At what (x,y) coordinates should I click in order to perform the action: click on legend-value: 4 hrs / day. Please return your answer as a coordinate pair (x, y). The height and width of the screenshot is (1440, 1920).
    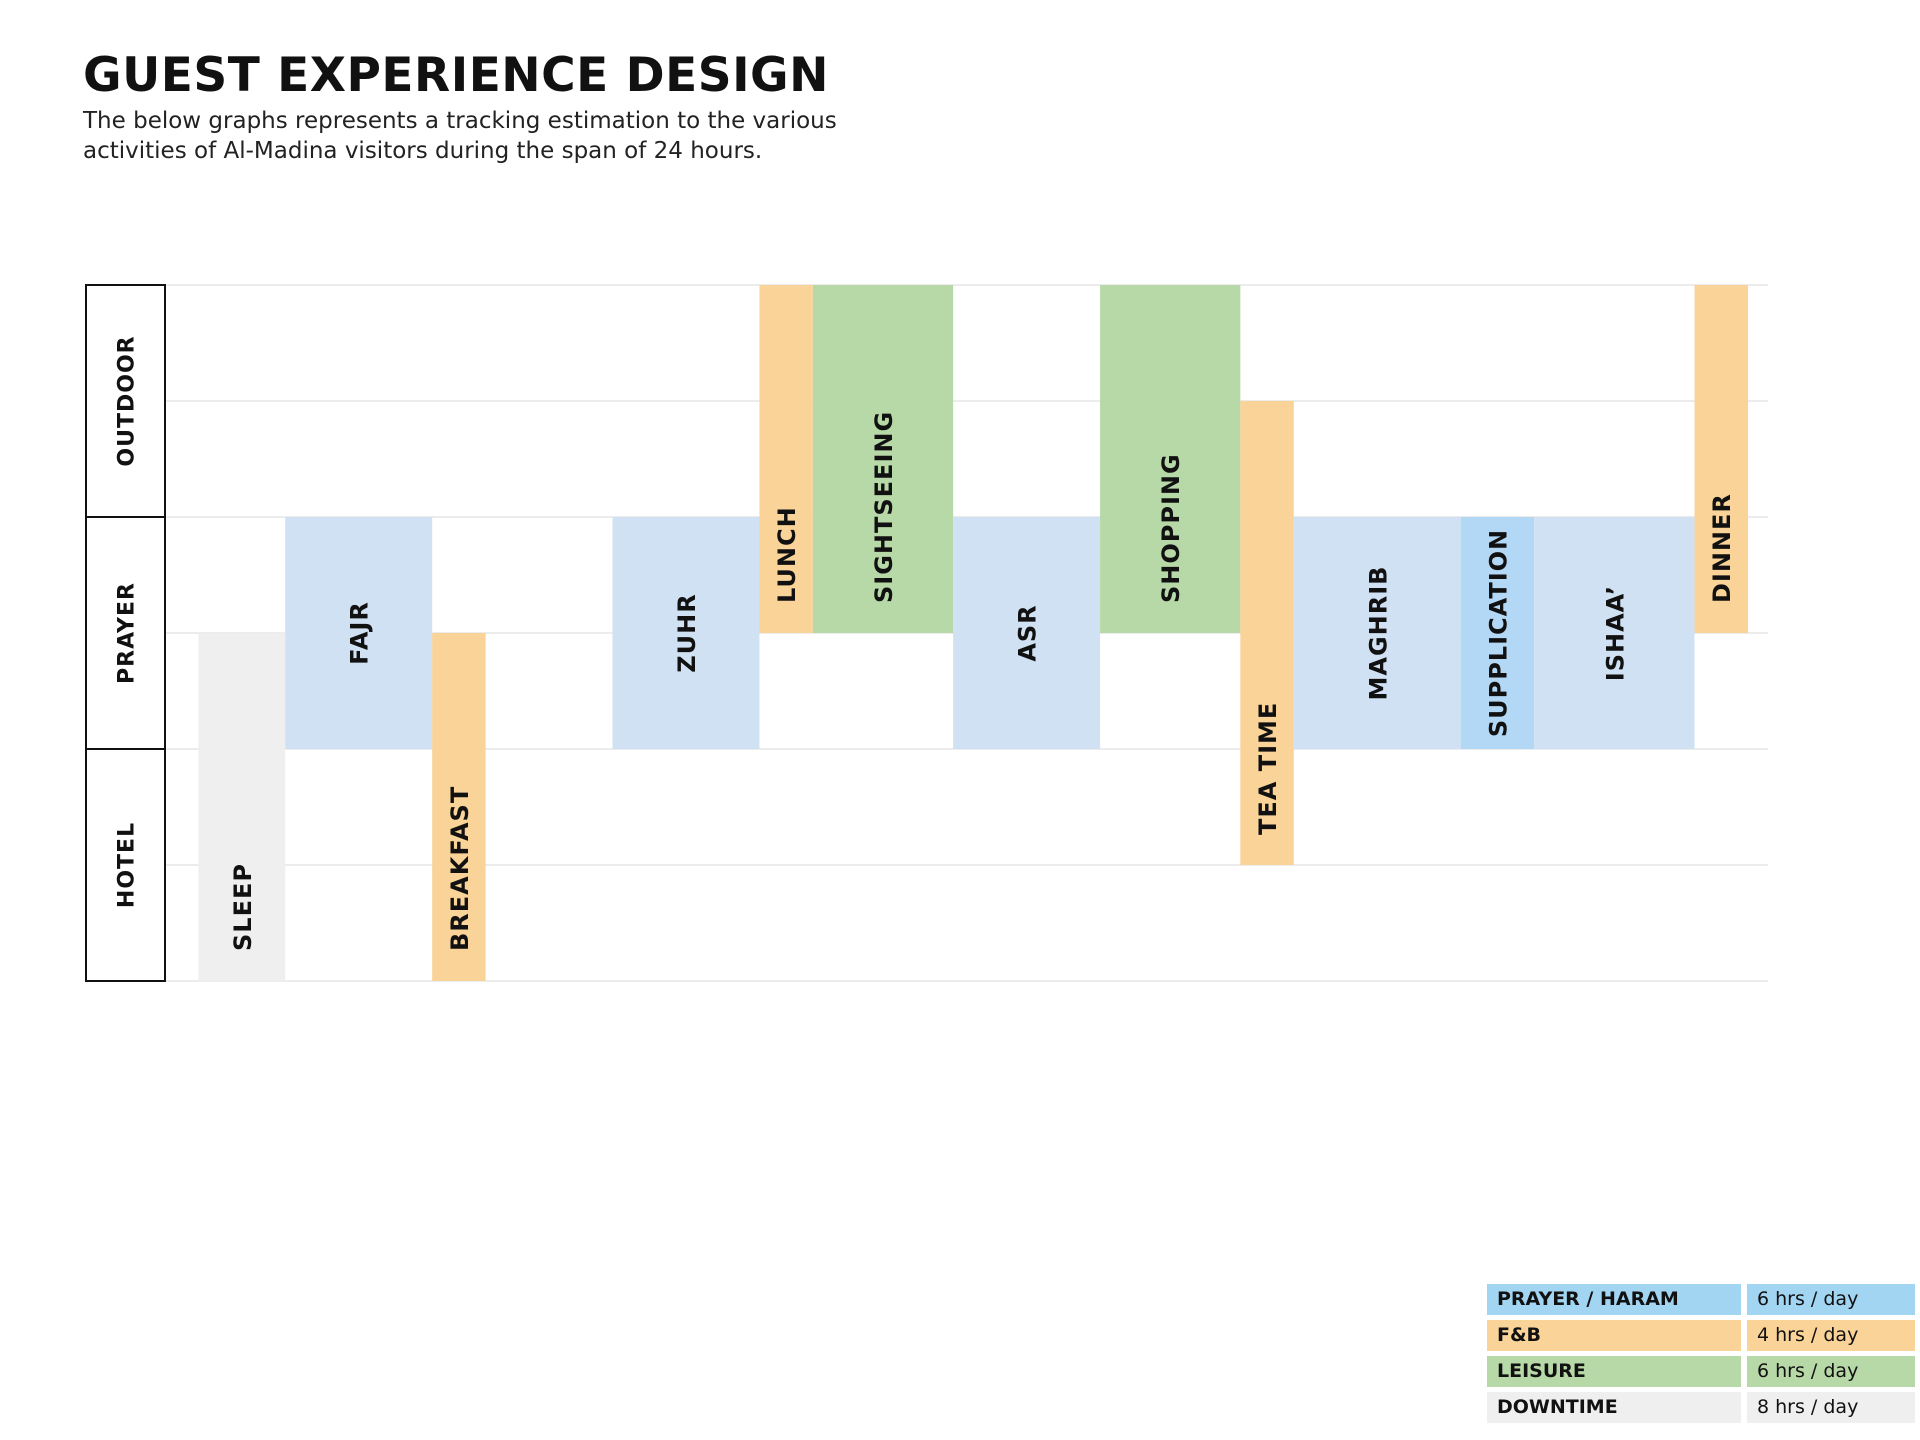
    Looking at the image, I should click on (1831, 1335).